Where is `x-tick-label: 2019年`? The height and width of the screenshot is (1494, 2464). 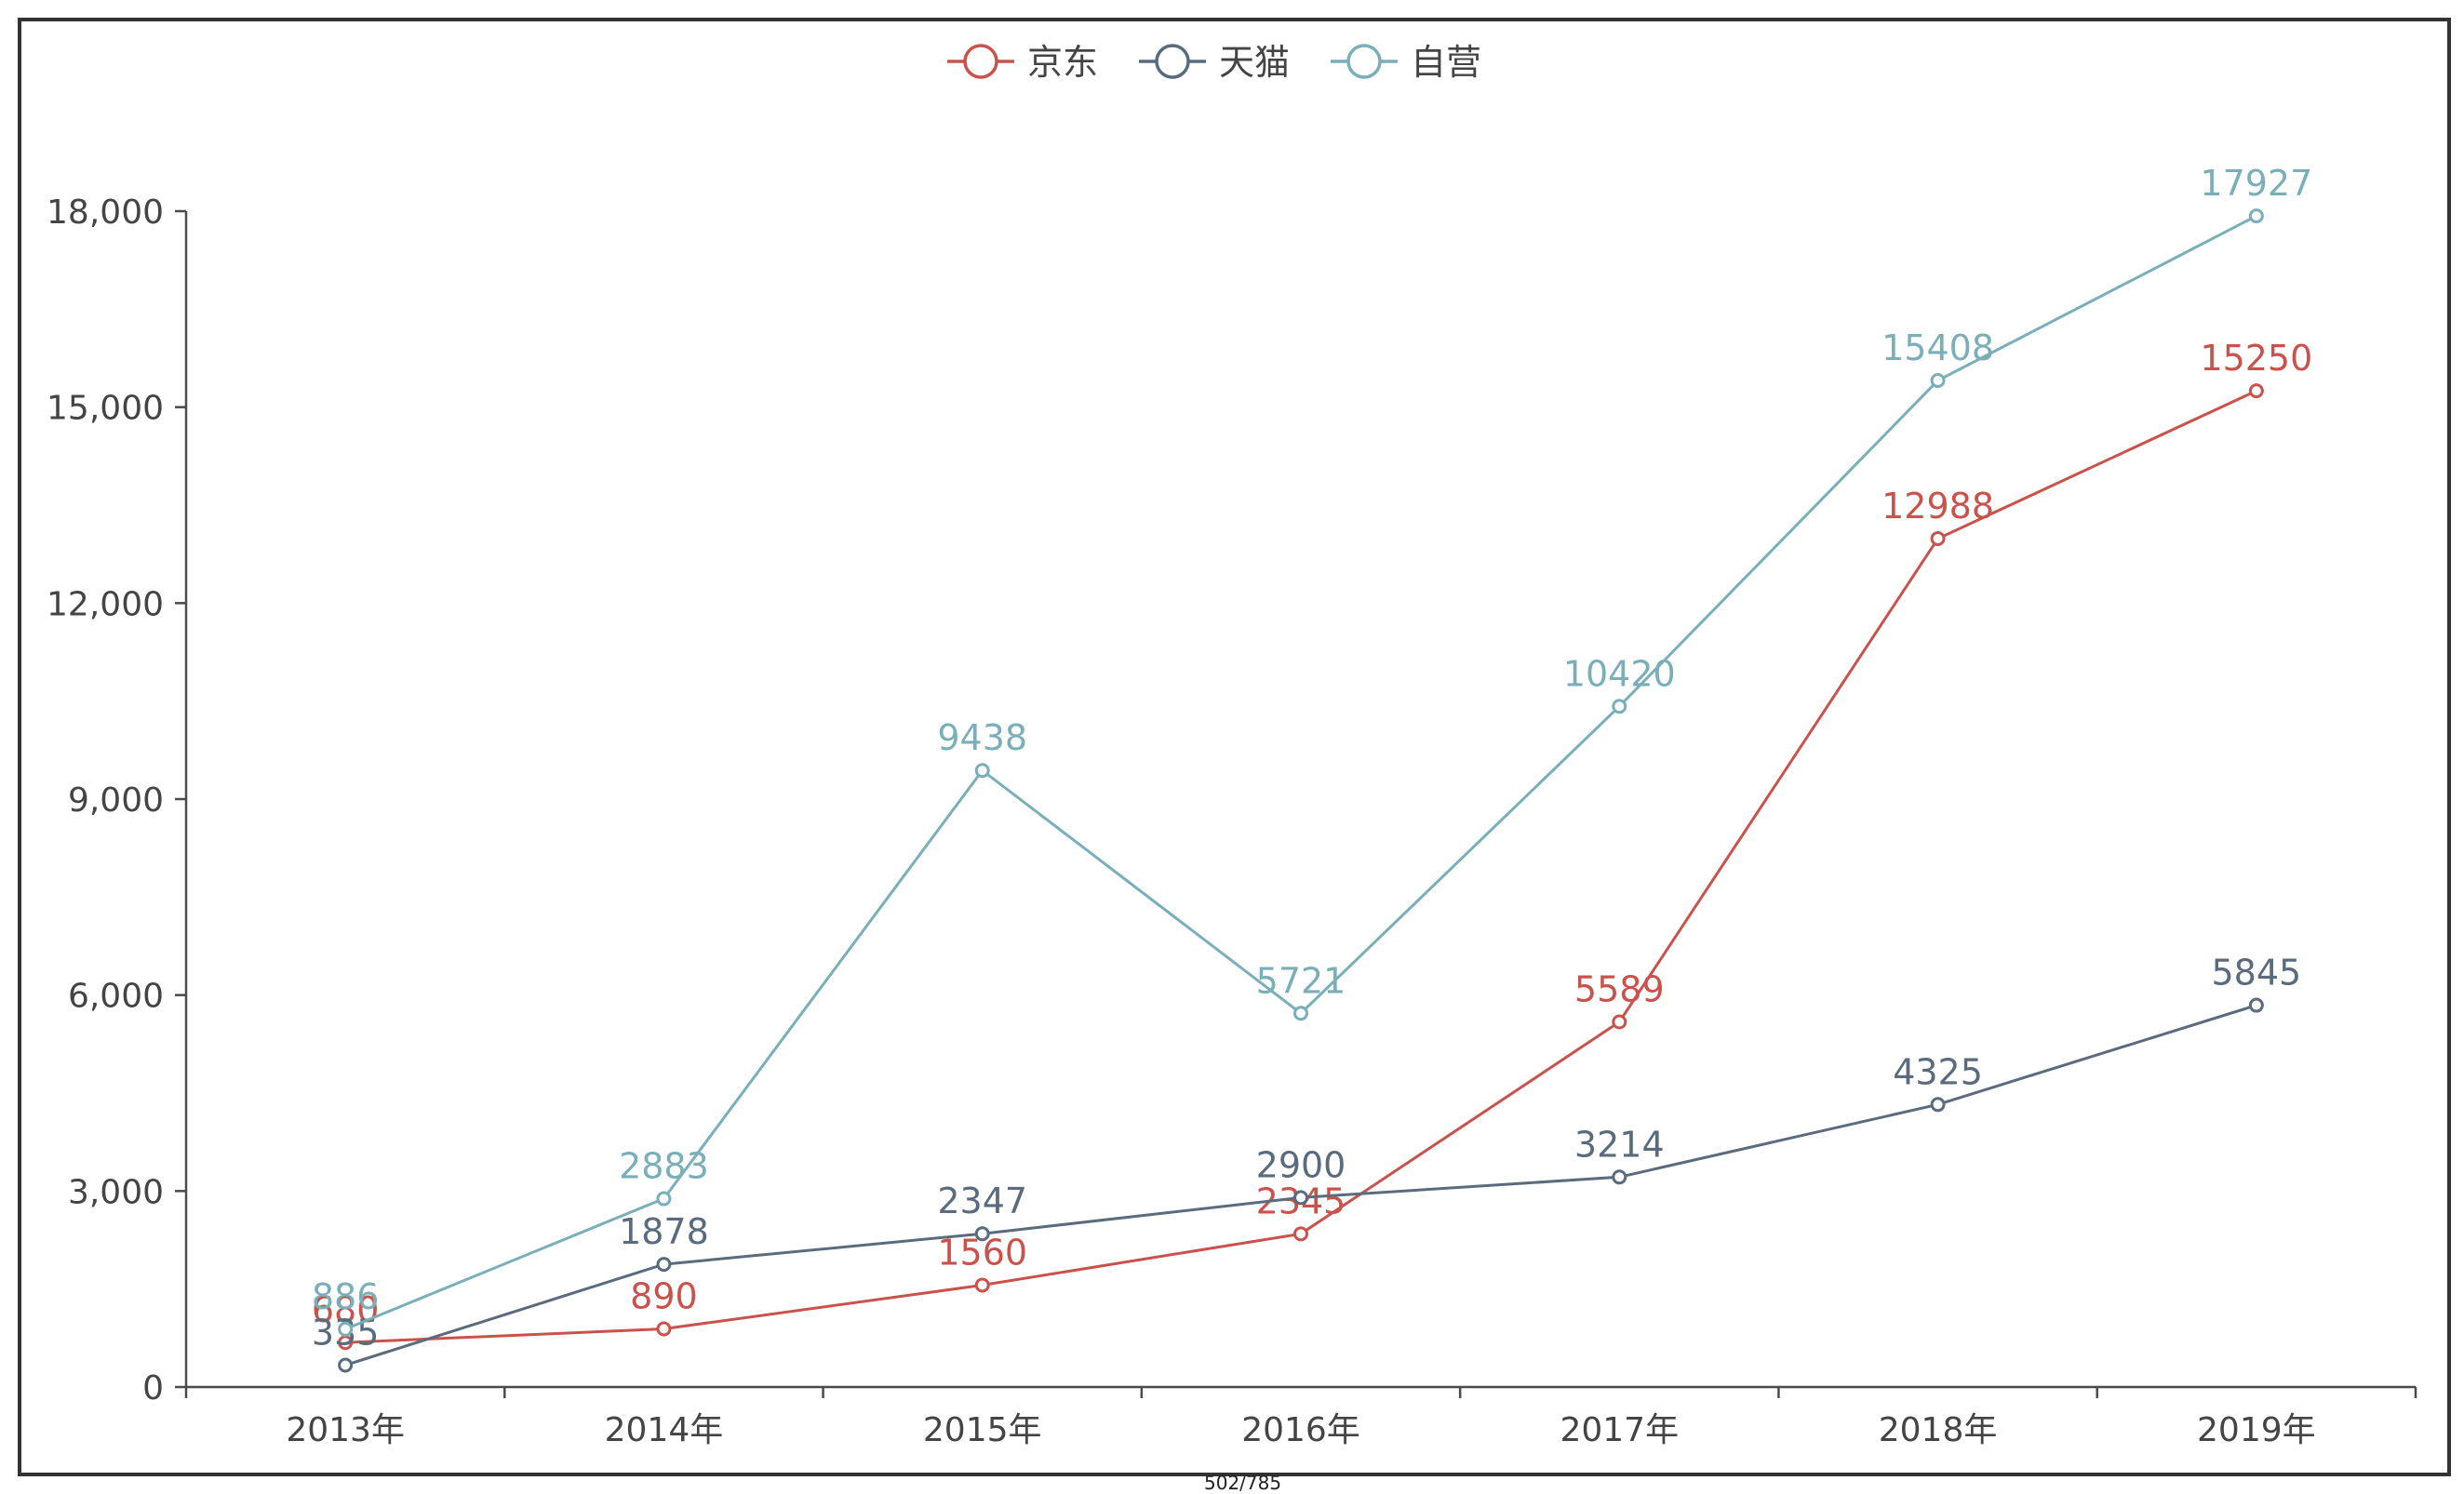 x-tick-label: 2019年 is located at coordinates (2256, 1430).